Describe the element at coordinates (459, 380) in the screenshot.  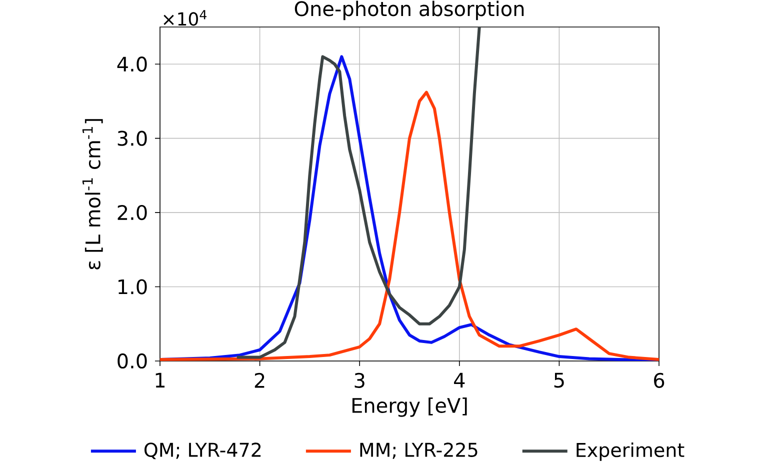
I see `x-tick-label: 4` at that location.